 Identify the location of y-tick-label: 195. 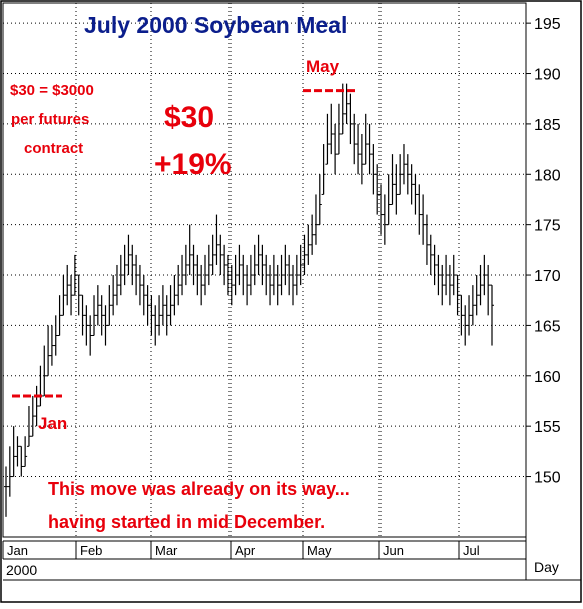
(547, 24).